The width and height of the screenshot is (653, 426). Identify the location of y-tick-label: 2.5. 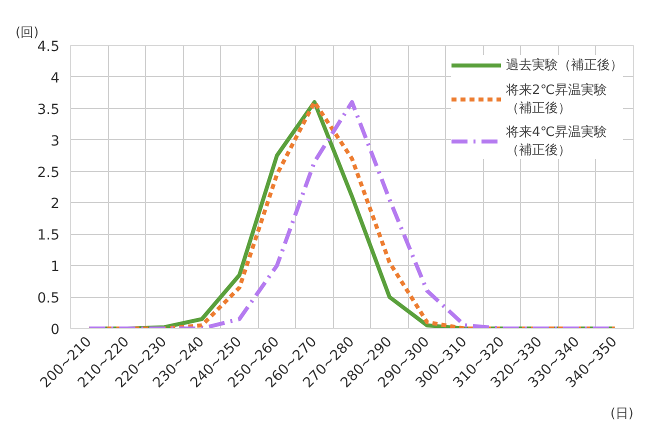
(48, 172).